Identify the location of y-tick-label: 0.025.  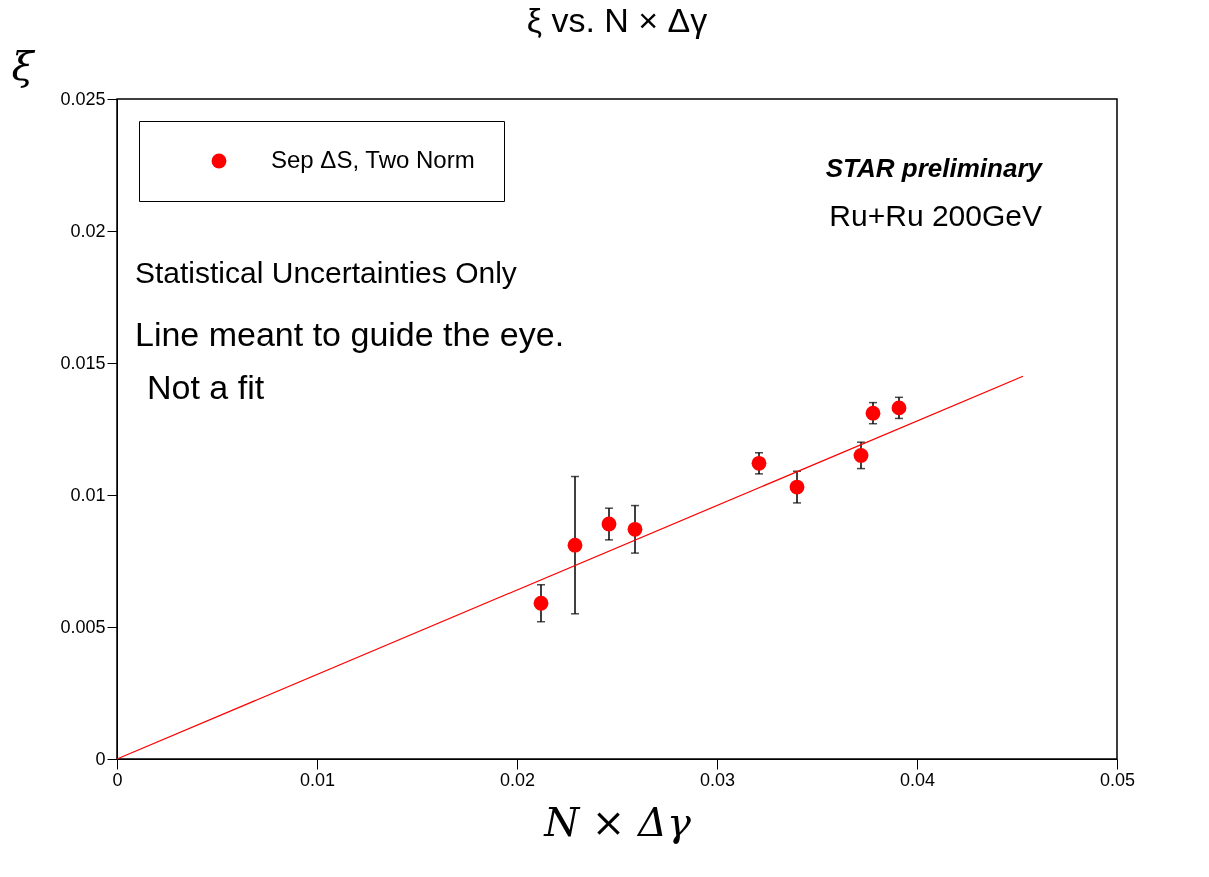
(83, 98).